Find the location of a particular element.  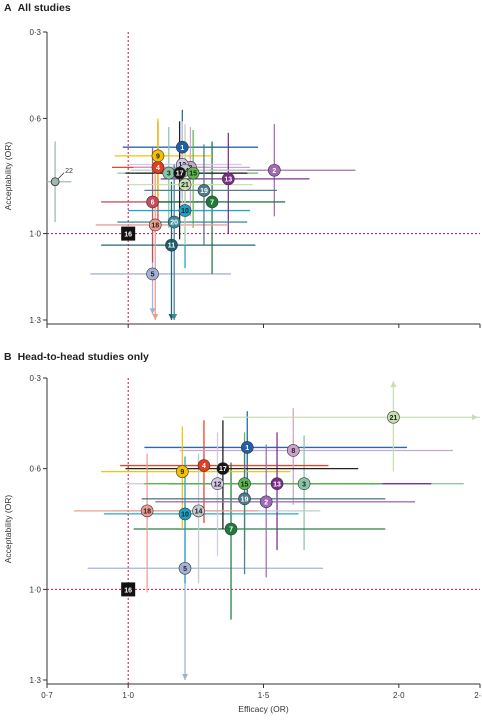

pb-marker-label-4: 4 is located at coordinates (204, 466).